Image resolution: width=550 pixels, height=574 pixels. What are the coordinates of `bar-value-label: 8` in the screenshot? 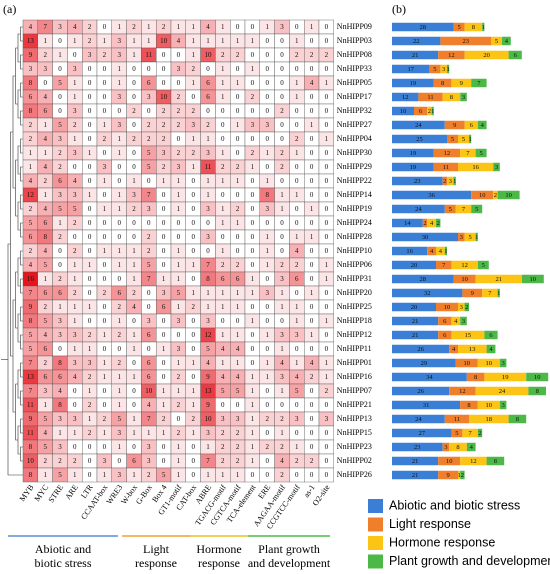 It's located at (451, 97).